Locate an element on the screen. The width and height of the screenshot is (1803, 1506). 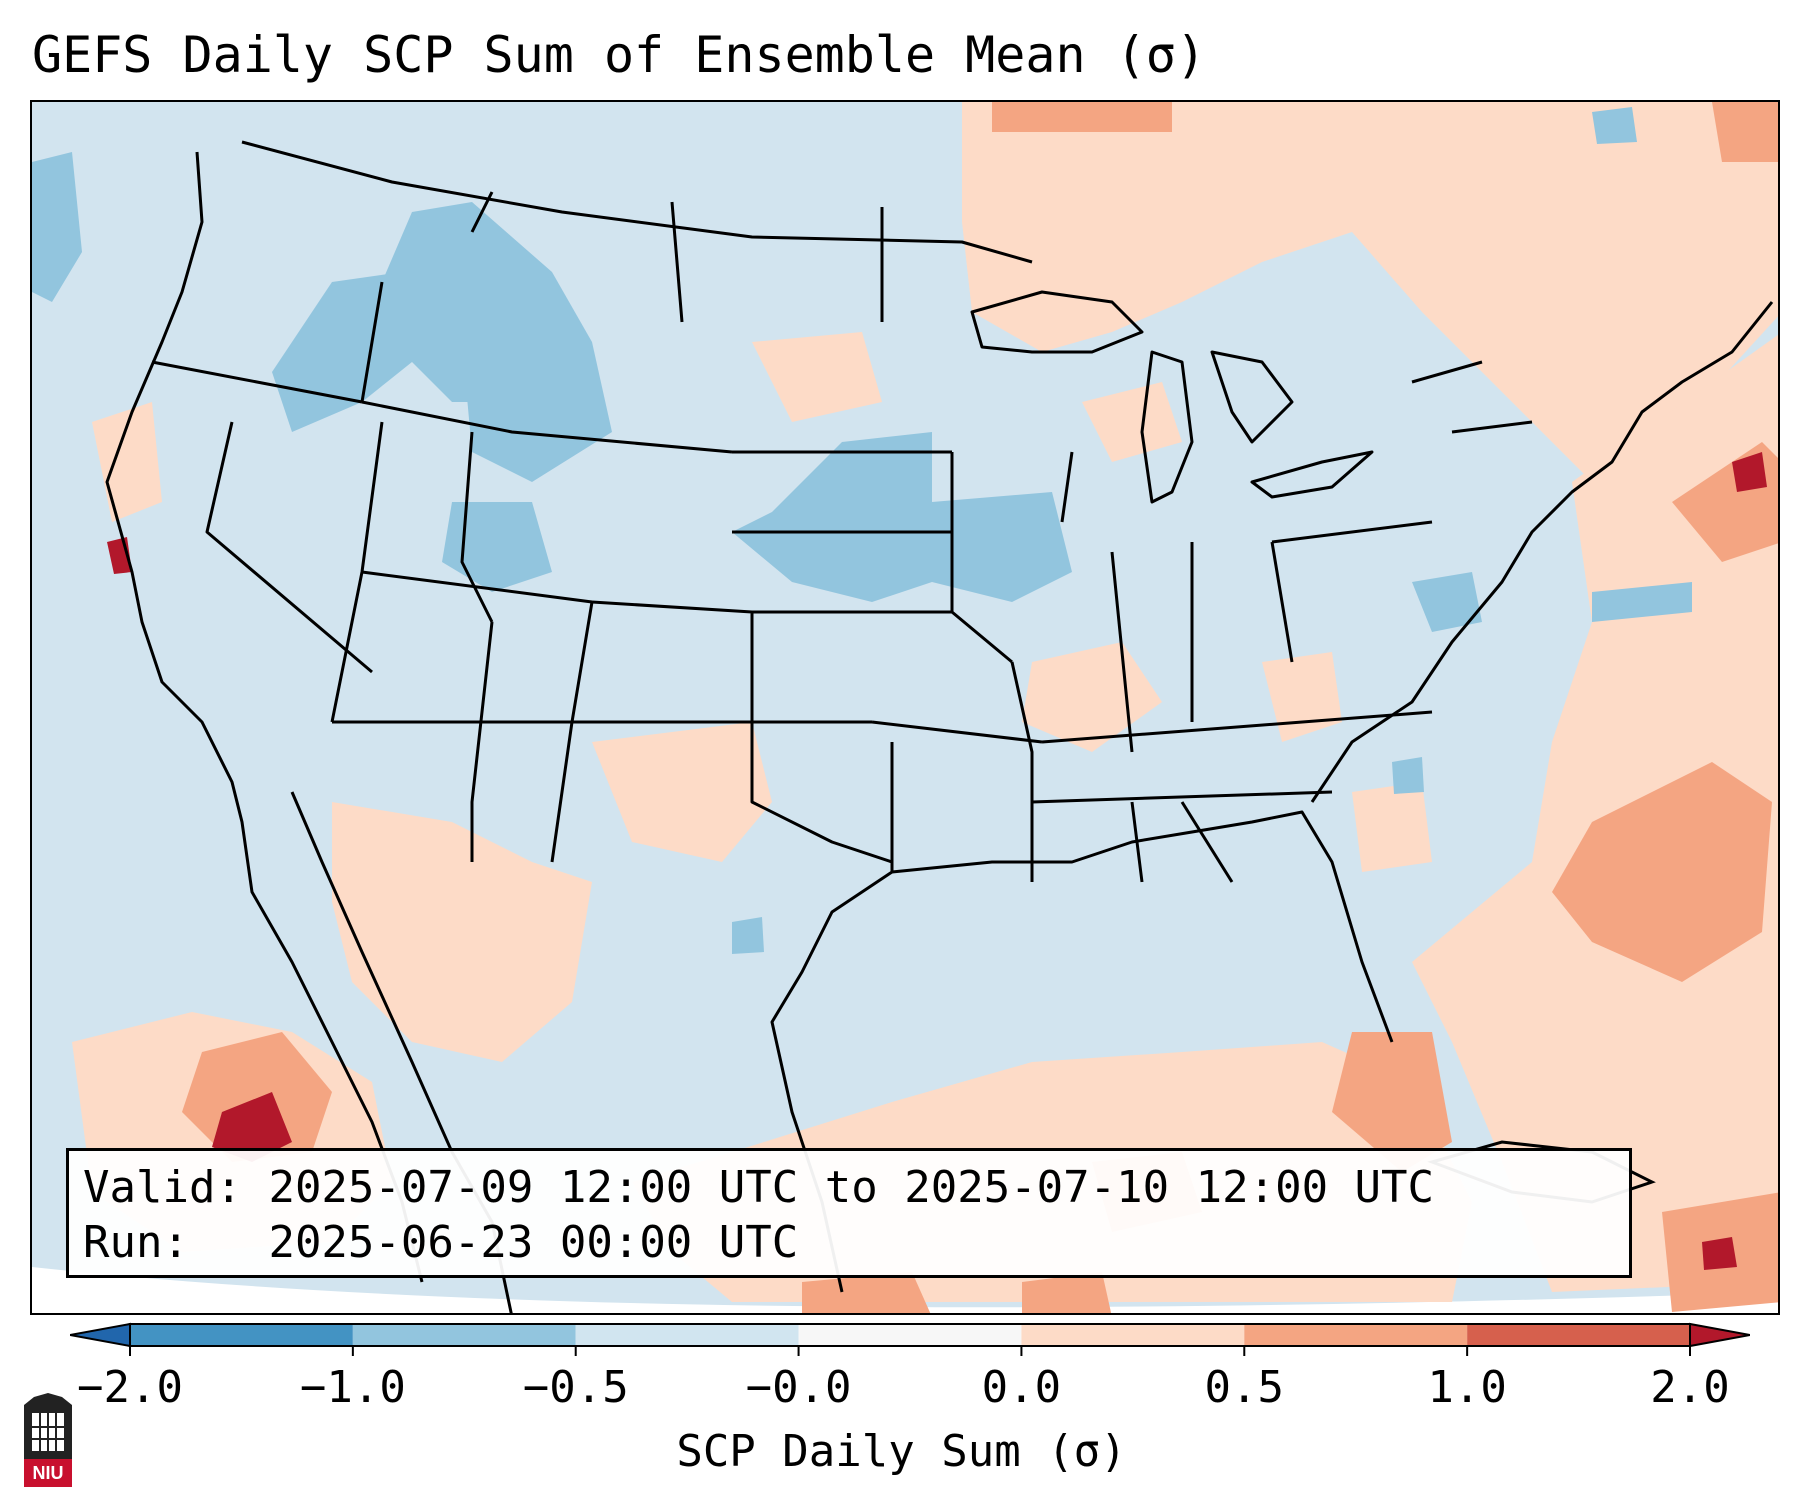
pacific-coastline is located at coordinates (264, 717).